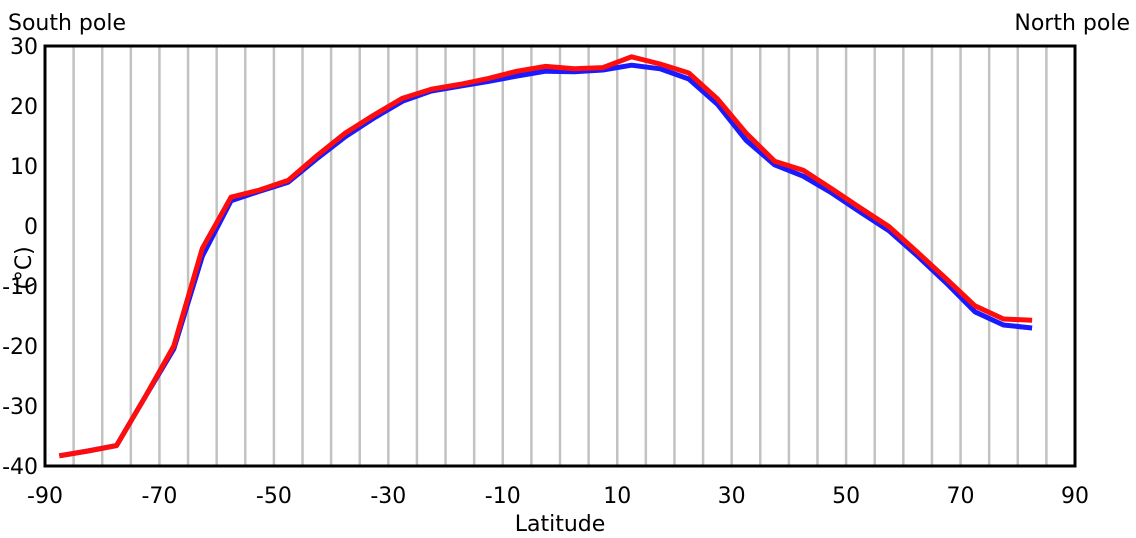 The width and height of the screenshot is (1136, 538). I want to click on y-tick-label: 0, so click(31, 227).